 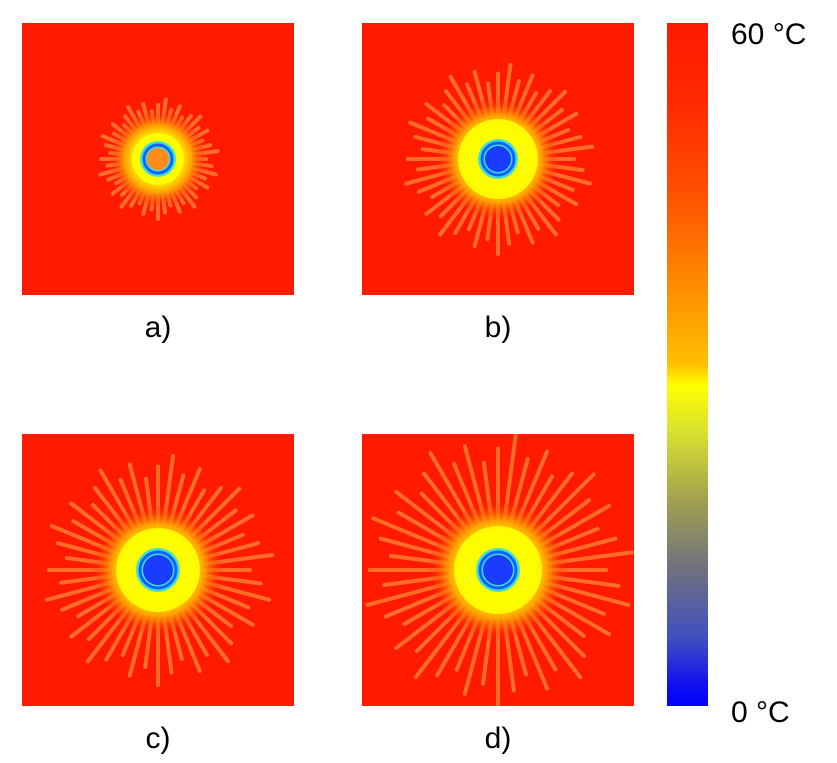 What do you see at coordinates (769, 34) in the screenshot?
I see `colorbar-max-label: 60 °C` at bounding box center [769, 34].